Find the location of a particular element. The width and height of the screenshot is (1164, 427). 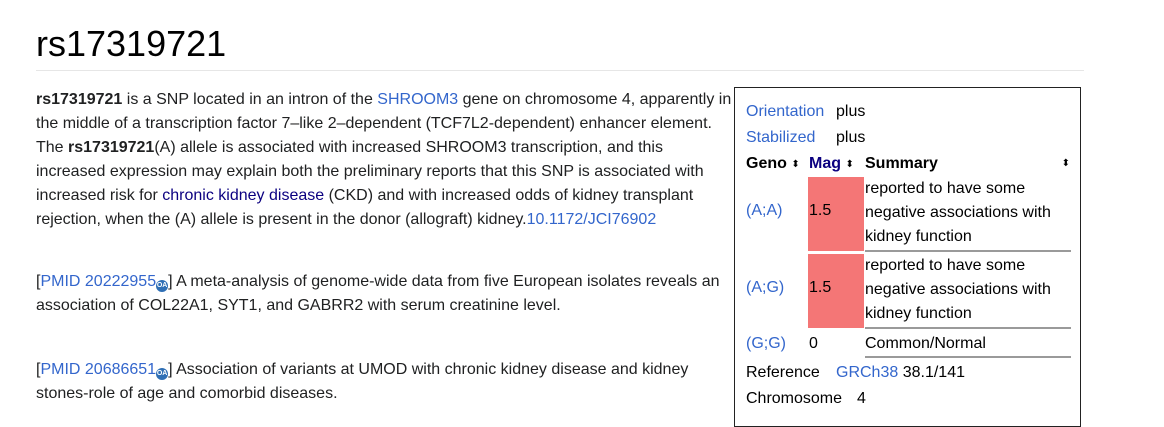

chronic-kidney-disease-link: chronic kidney disease is located at coordinates (243, 195).